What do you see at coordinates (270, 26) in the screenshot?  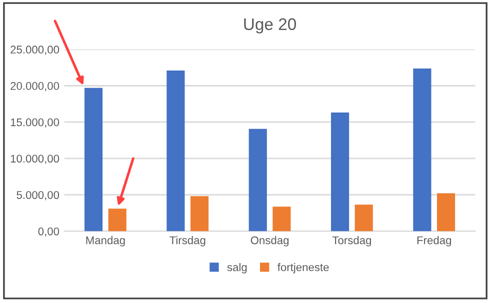 I see `chart-title: Uge 20` at bounding box center [270, 26].